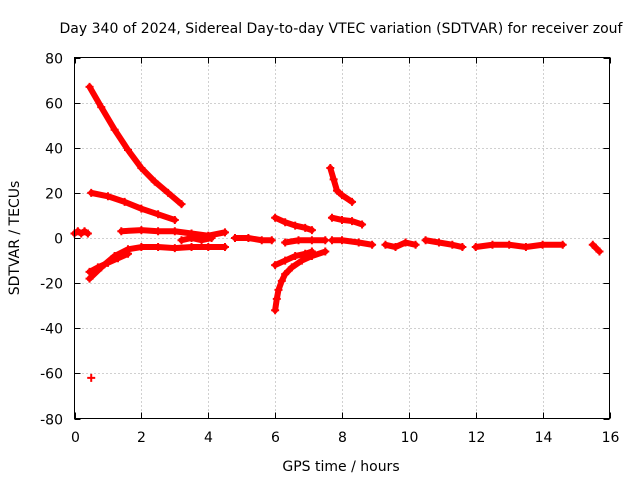 The height and width of the screenshot is (480, 640). I want to click on y-tick-label: 40, so click(54, 150).